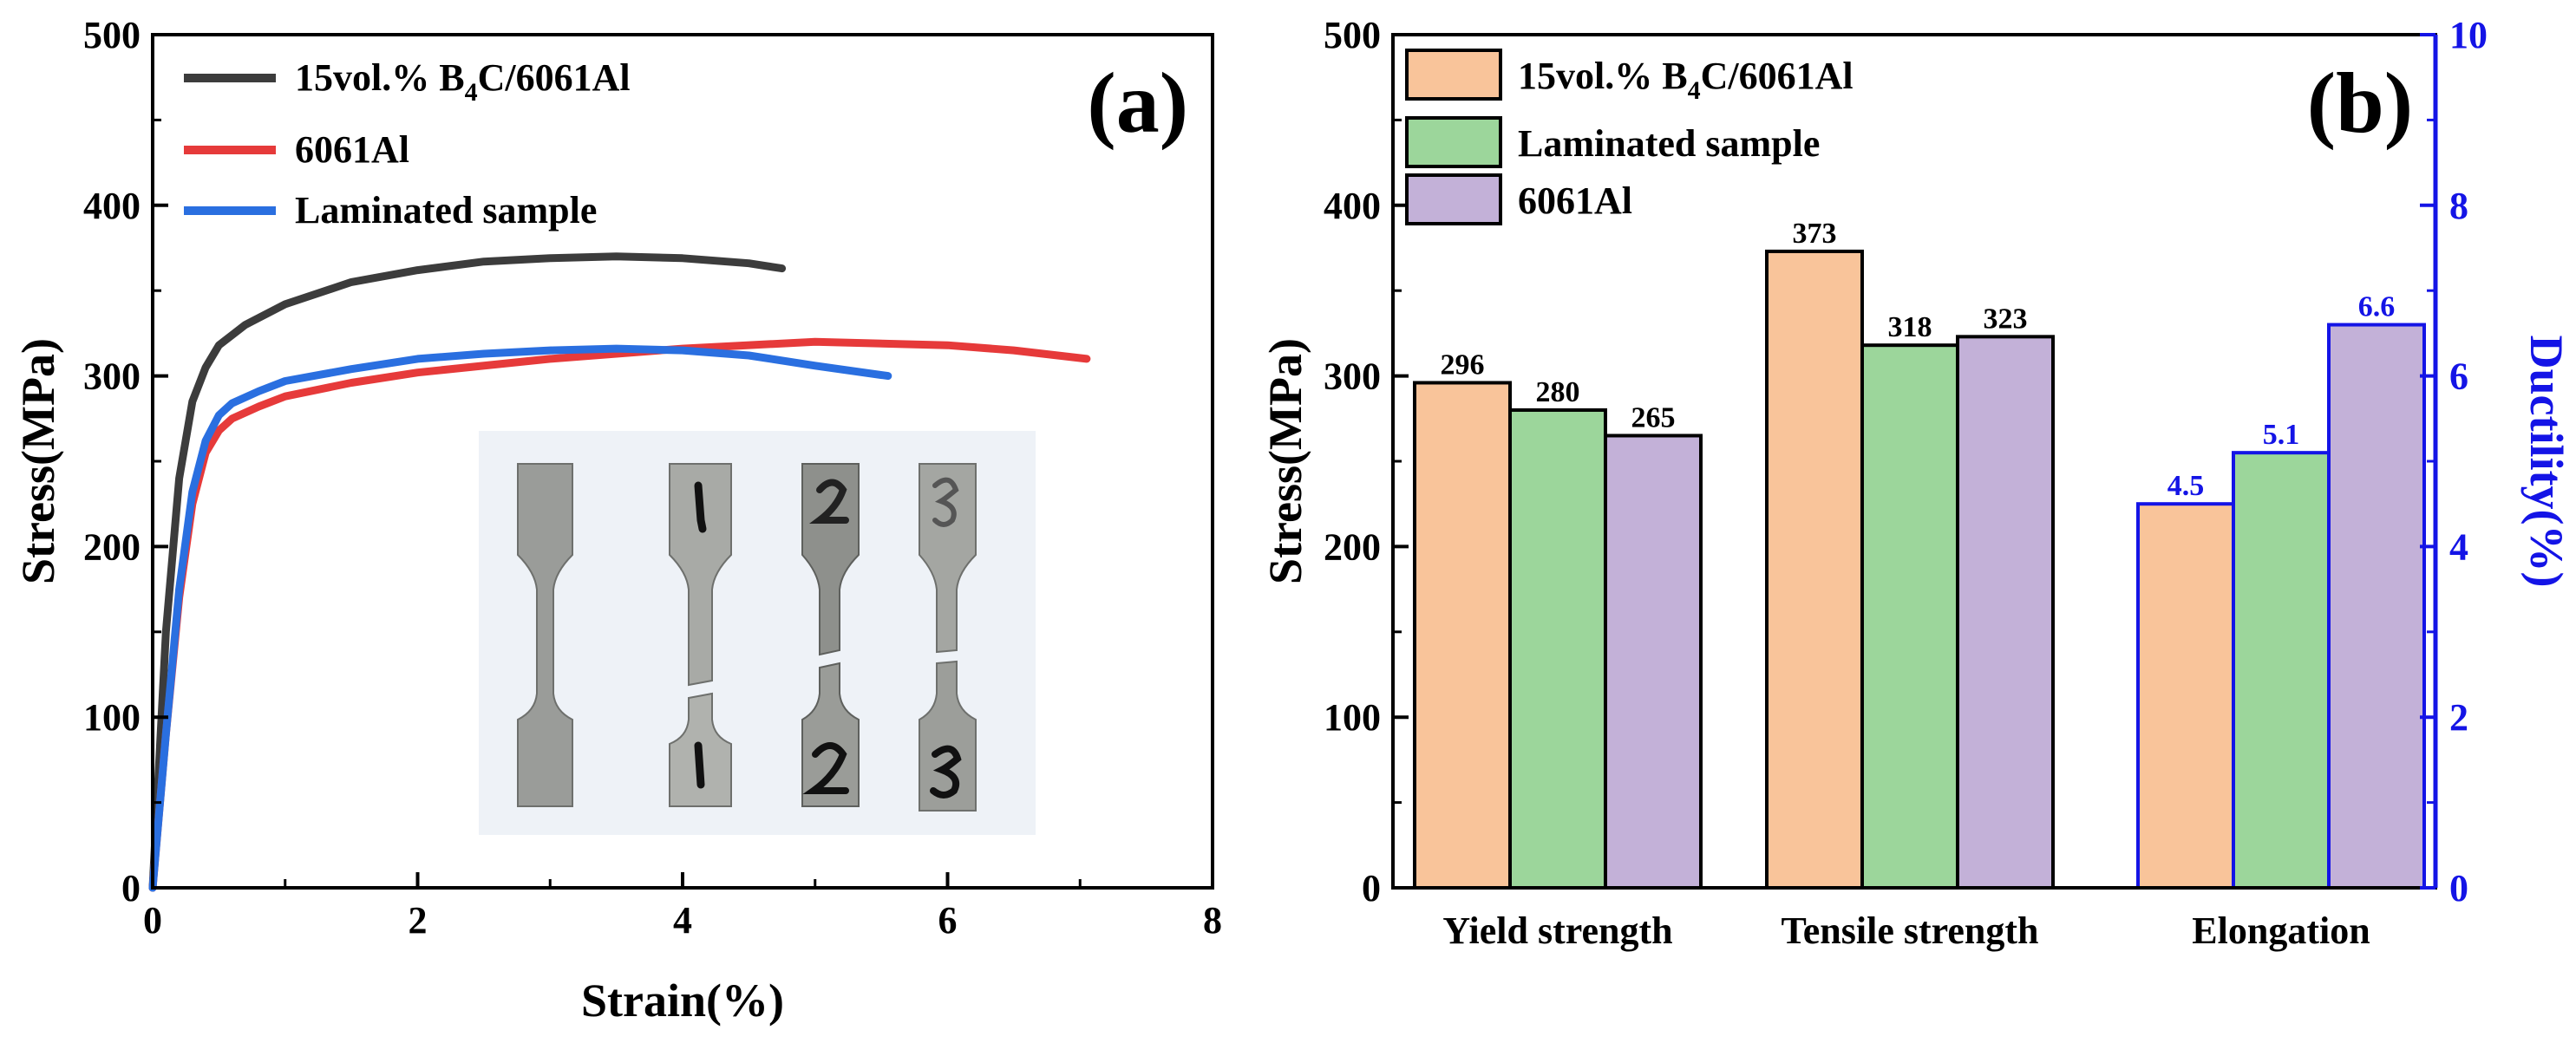 Image resolution: width=2576 pixels, height=1043 pixels. Describe the element at coordinates (2458, 206) in the screenshot. I see `y2-tick-label: 8` at that location.